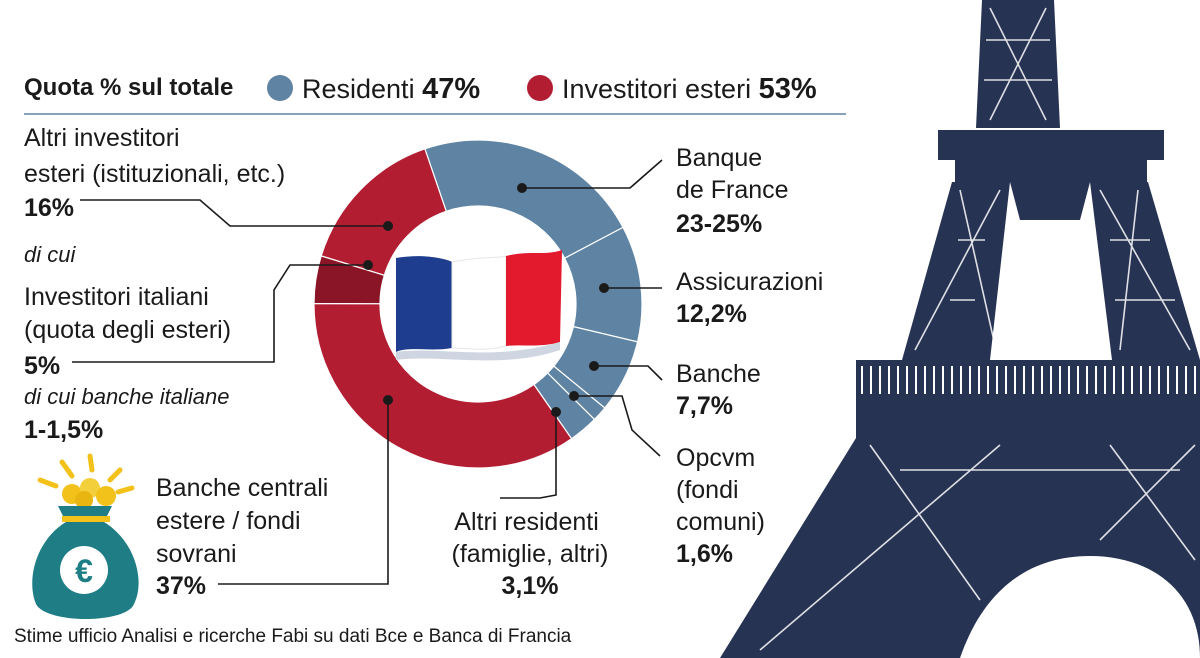 This screenshot has width=1200, height=658. Describe the element at coordinates (628, 373) in the screenshot. I see `leader-banche` at that location.